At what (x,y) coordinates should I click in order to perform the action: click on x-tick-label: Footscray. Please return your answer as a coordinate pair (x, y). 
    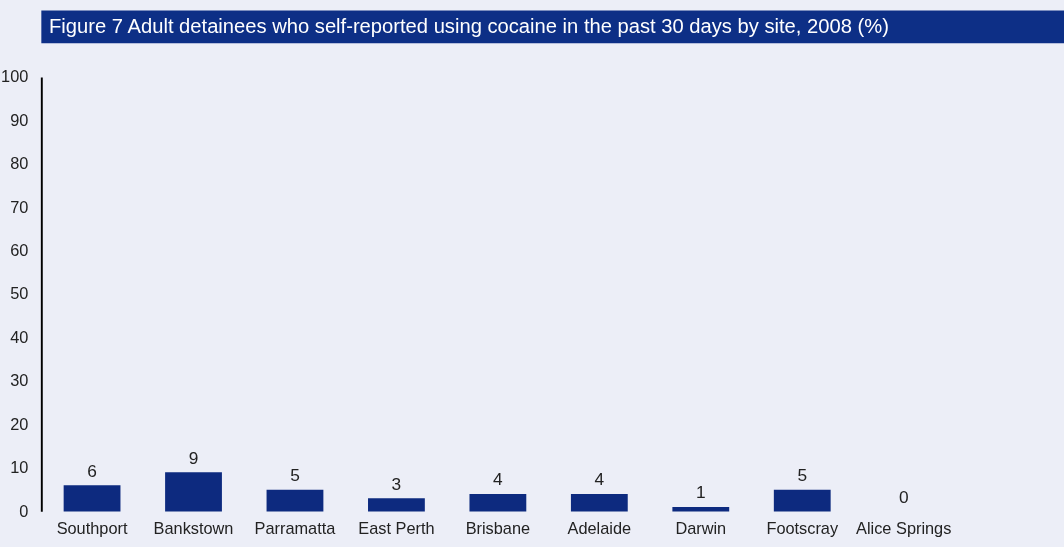
    Looking at the image, I should click on (802, 527).